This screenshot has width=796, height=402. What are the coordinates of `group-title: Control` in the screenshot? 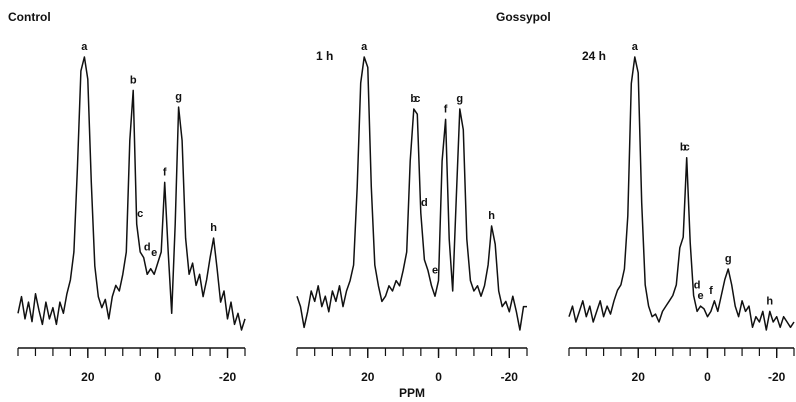 It's located at (29, 17).